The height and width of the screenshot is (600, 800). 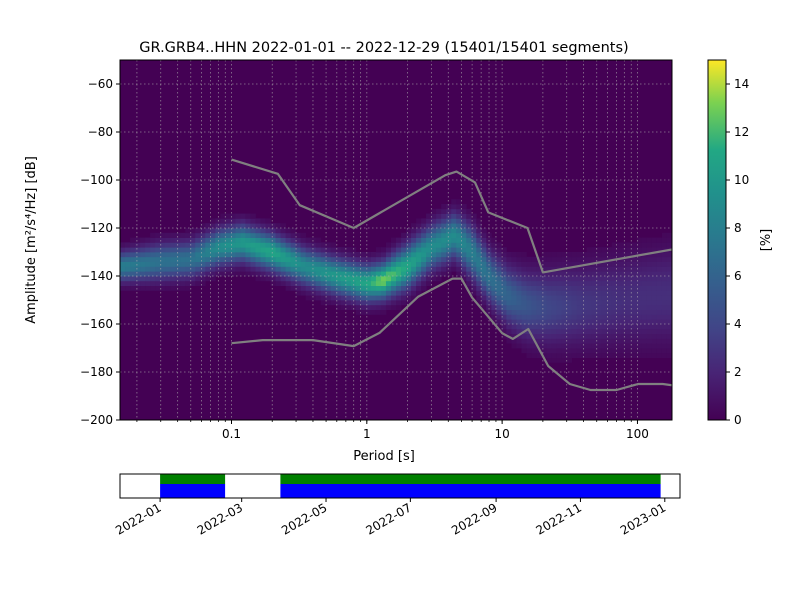 What do you see at coordinates (96, 276) in the screenshot?
I see `y-tick-label: −140` at bounding box center [96, 276].